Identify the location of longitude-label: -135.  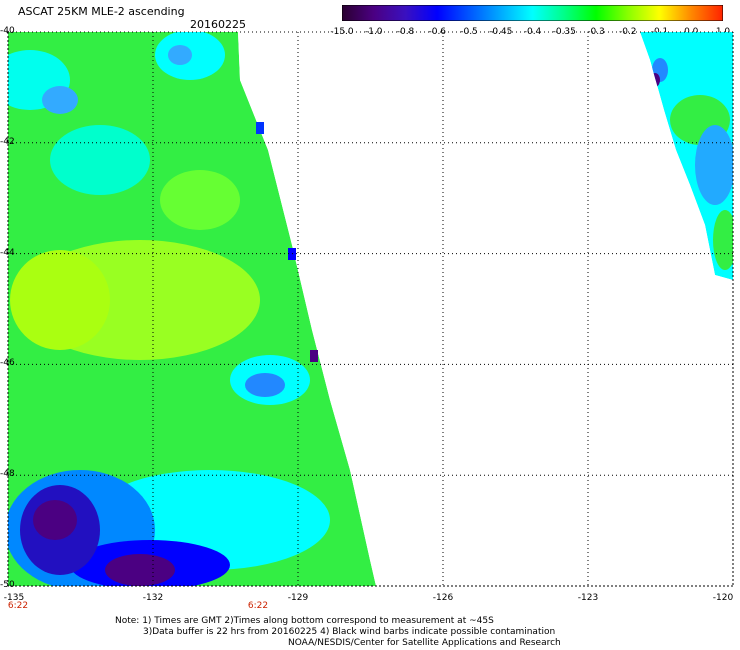
(14, 598).